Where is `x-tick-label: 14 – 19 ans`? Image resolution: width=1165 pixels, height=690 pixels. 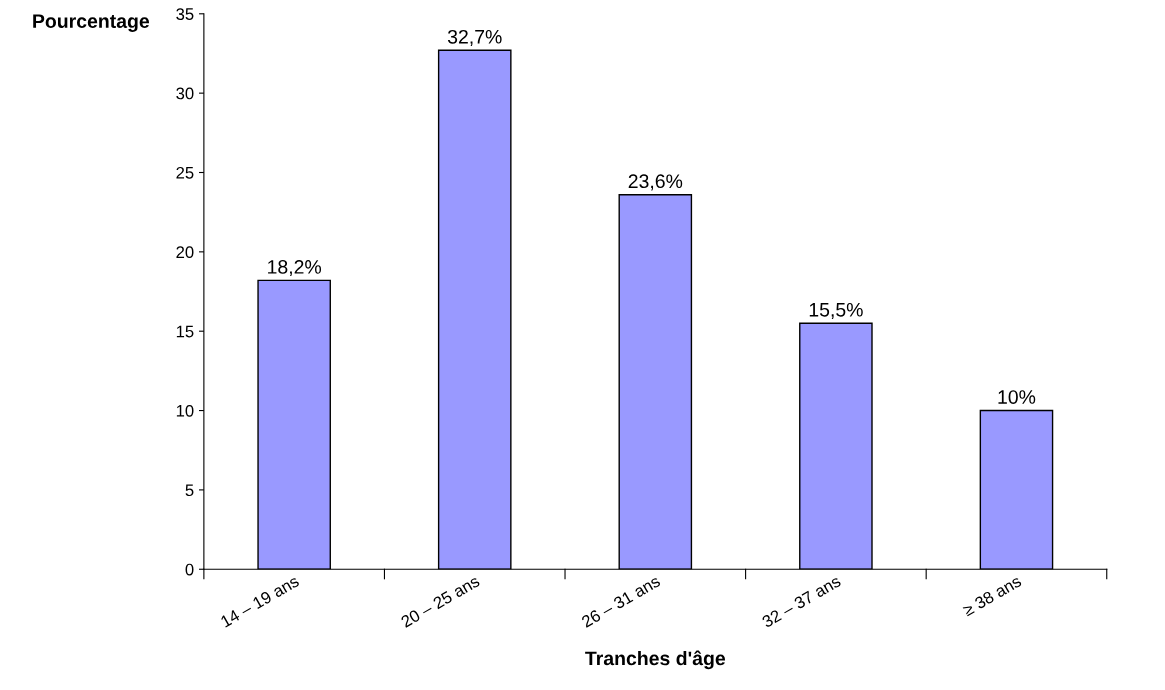 x-tick-label: 14 – 19 ans is located at coordinates (260, 601).